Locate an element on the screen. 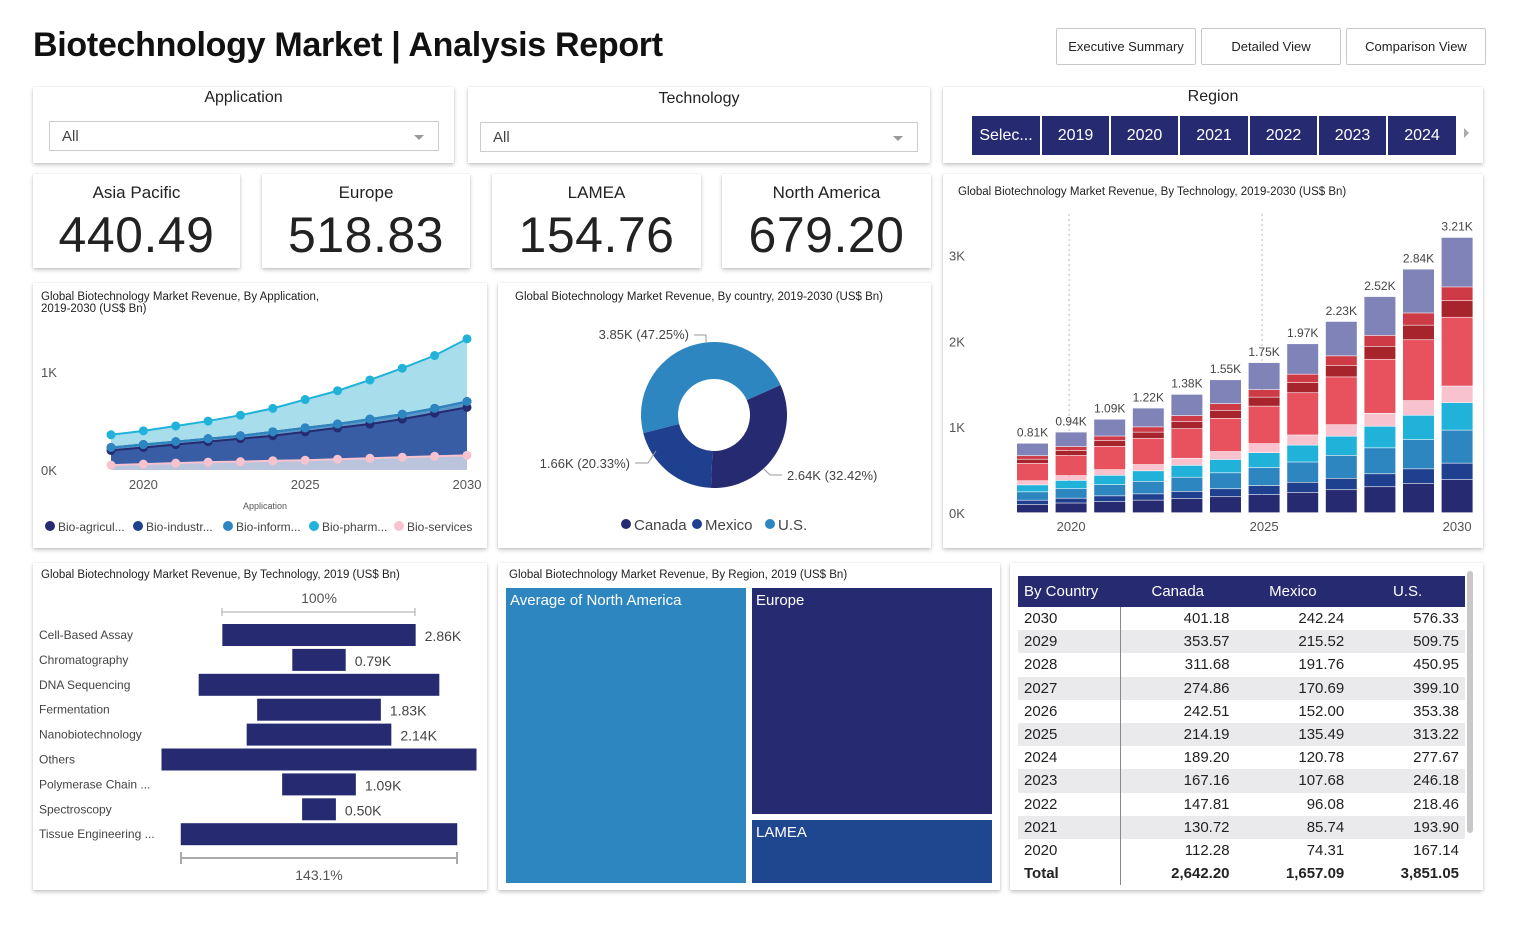 Image resolution: width=1517 pixels, height=932 pixels. row-value: 242.24 is located at coordinates (1321, 619).